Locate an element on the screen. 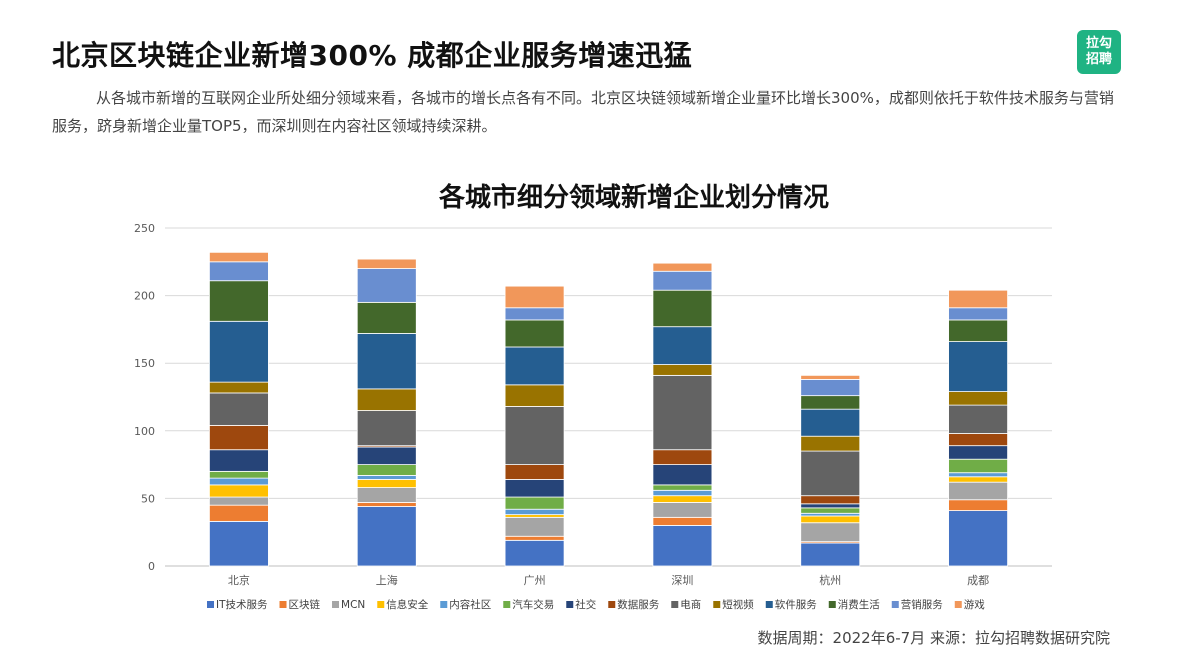 This screenshot has width=1190, height=669. data-source-note: 数据周期：2022年6-7月 来源：拉勾招聘数据研究院 is located at coordinates (933, 638).